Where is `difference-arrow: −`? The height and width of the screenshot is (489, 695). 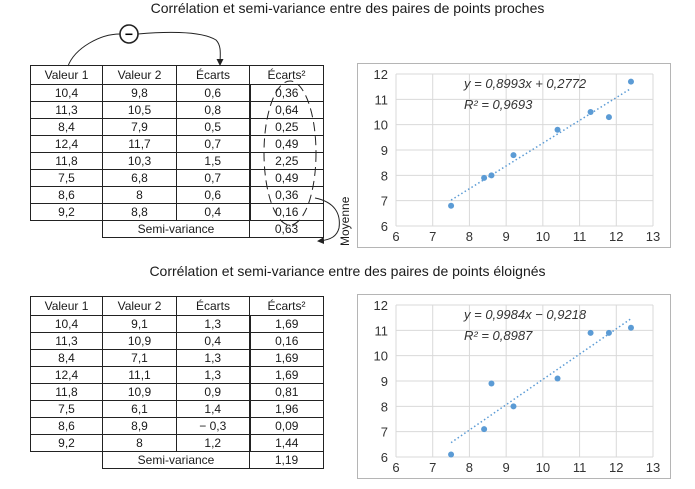
difference-arrow: − is located at coordinates (145, 45).